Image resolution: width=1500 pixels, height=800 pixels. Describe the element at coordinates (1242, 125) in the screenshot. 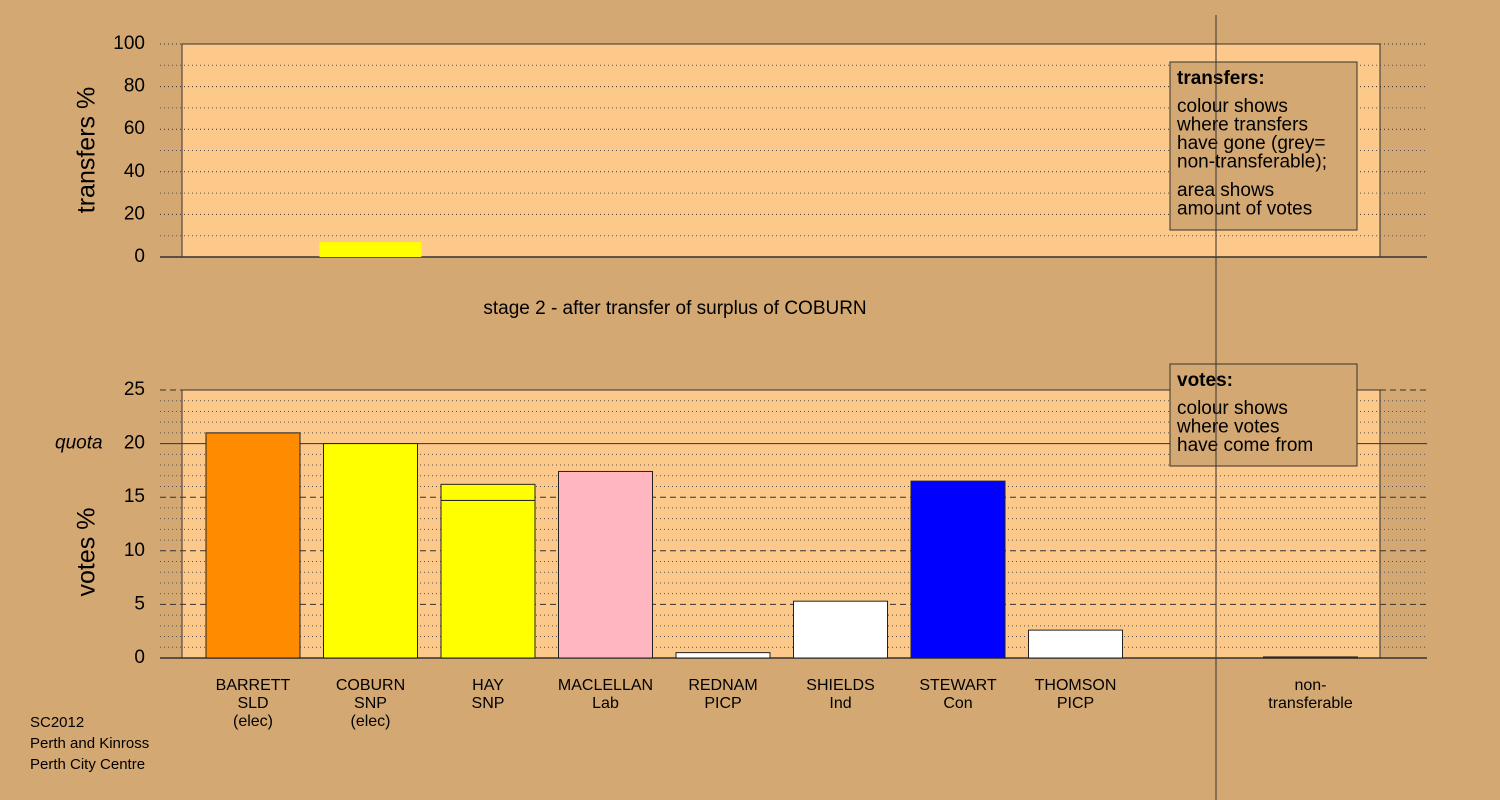

I see `info-text: where transfers` at that location.